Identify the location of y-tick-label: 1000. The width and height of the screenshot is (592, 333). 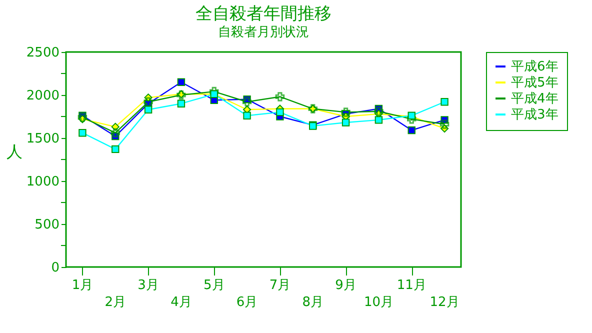
(43, 182).